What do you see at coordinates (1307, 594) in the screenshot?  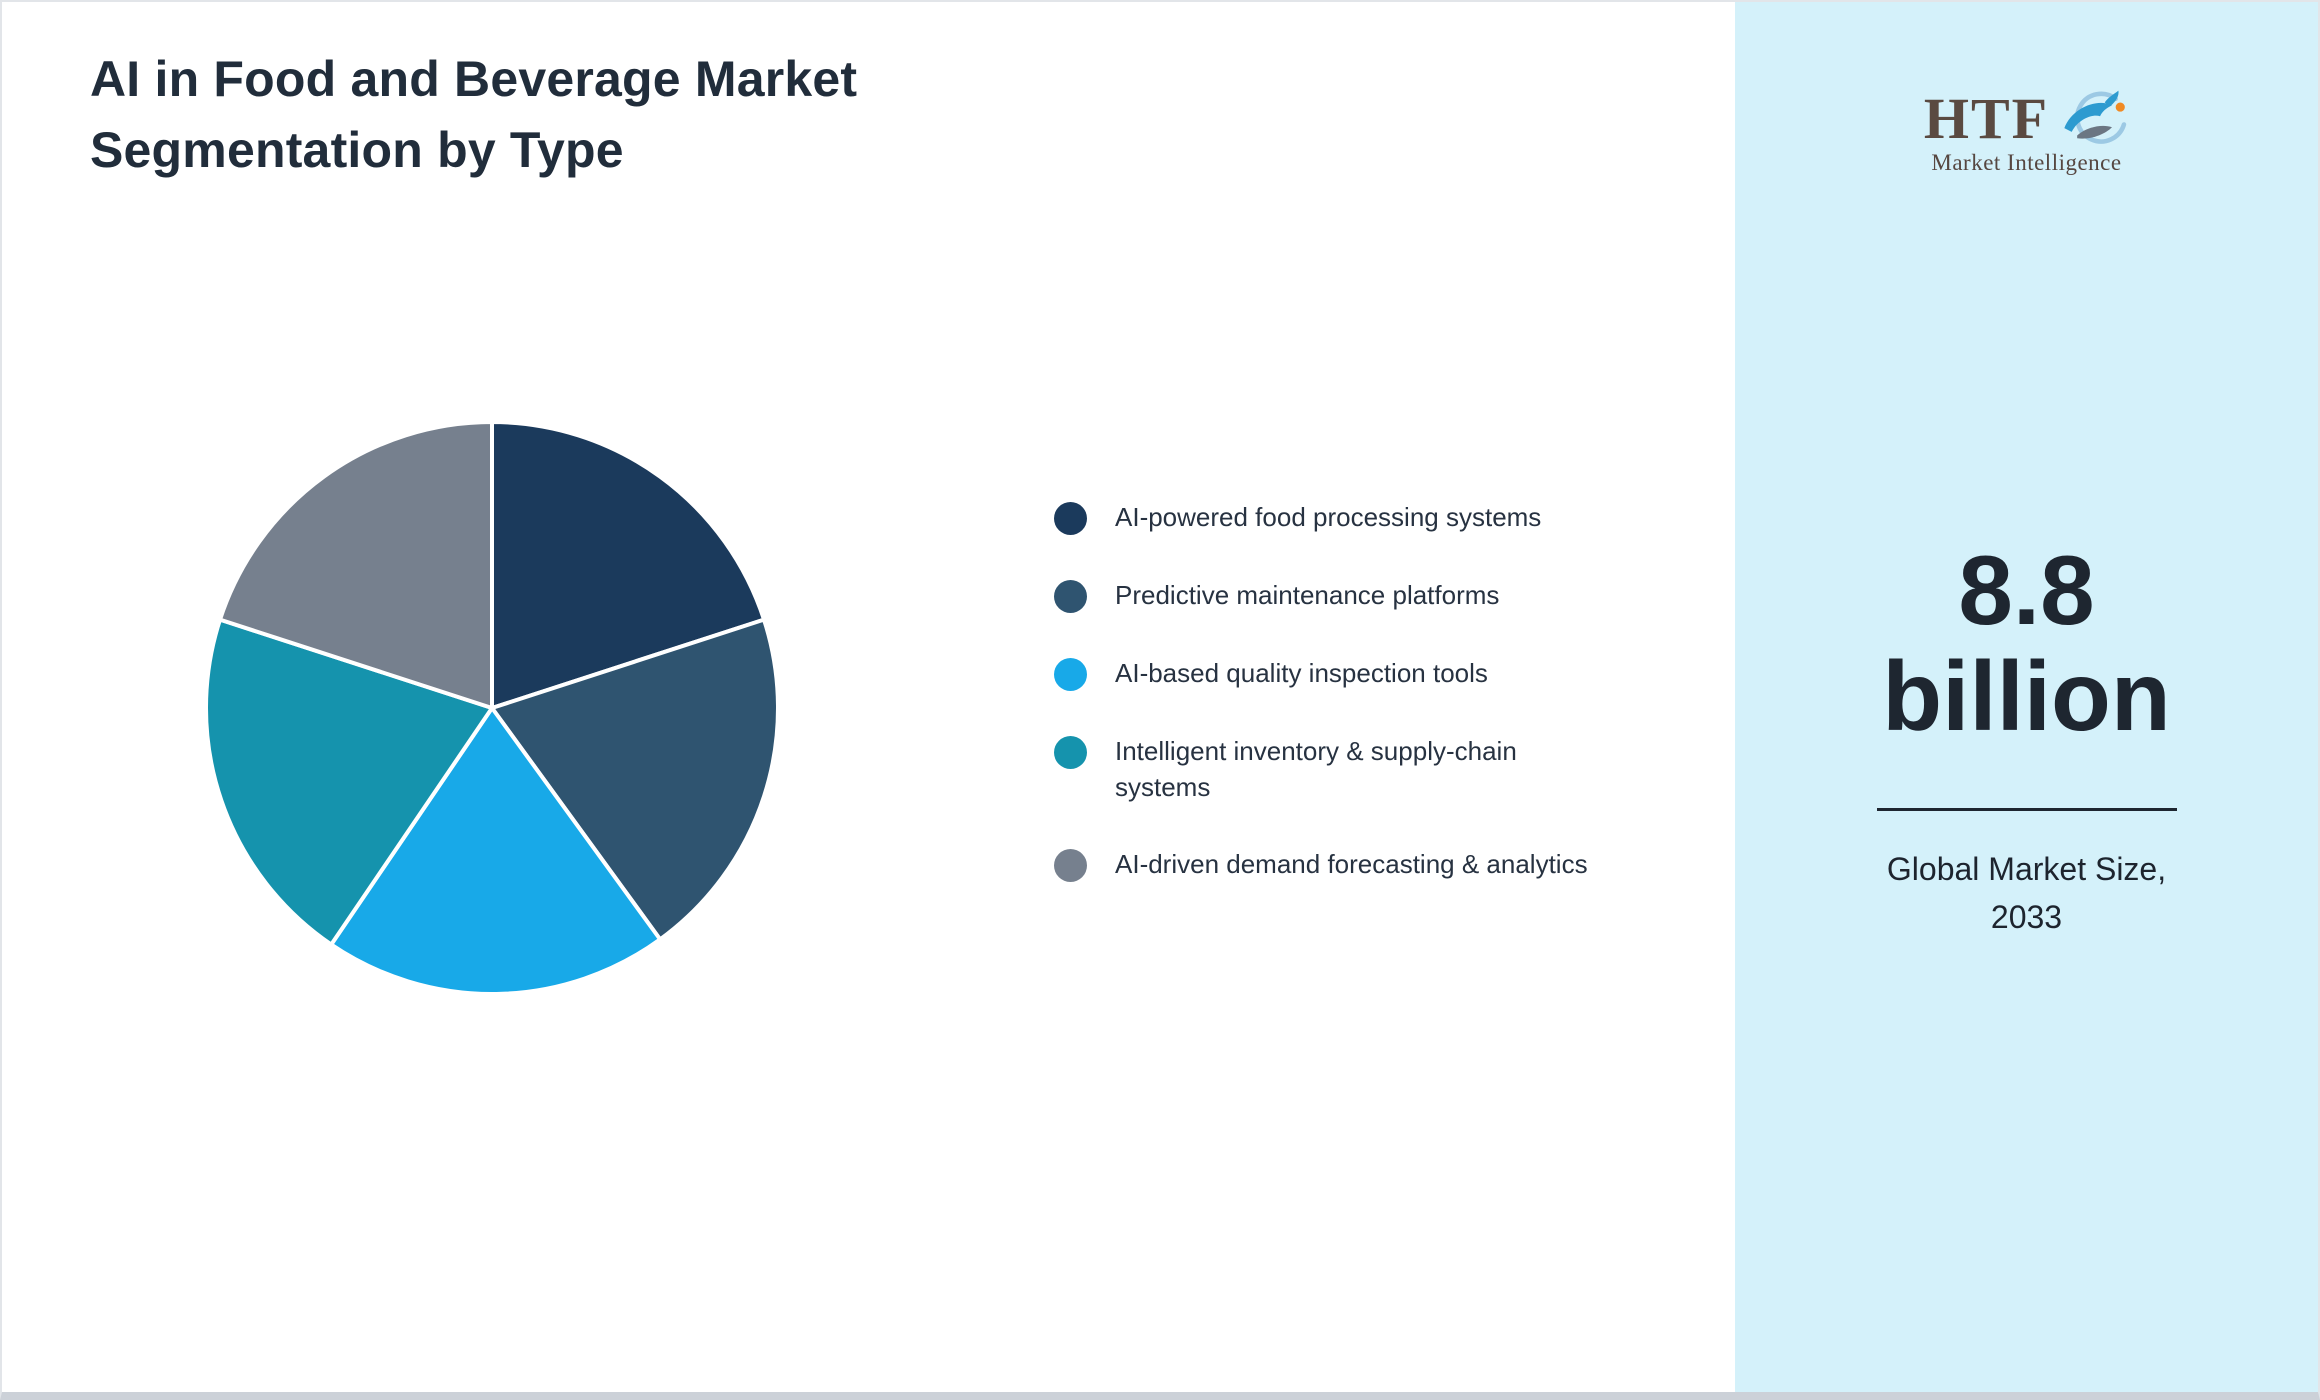 I see `legend-label: Predictive maintenance platforms` at bounding box center [1307, 594].